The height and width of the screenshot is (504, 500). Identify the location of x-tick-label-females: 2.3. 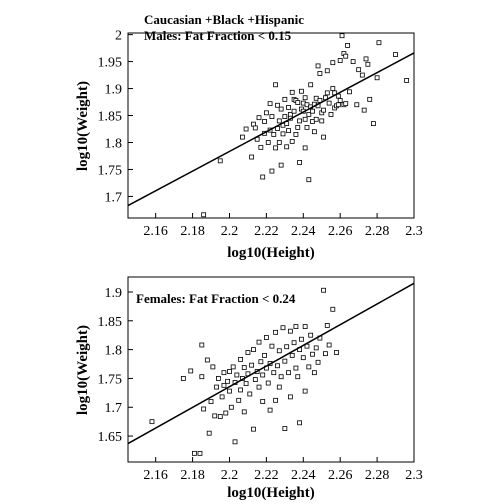
(414, 475).